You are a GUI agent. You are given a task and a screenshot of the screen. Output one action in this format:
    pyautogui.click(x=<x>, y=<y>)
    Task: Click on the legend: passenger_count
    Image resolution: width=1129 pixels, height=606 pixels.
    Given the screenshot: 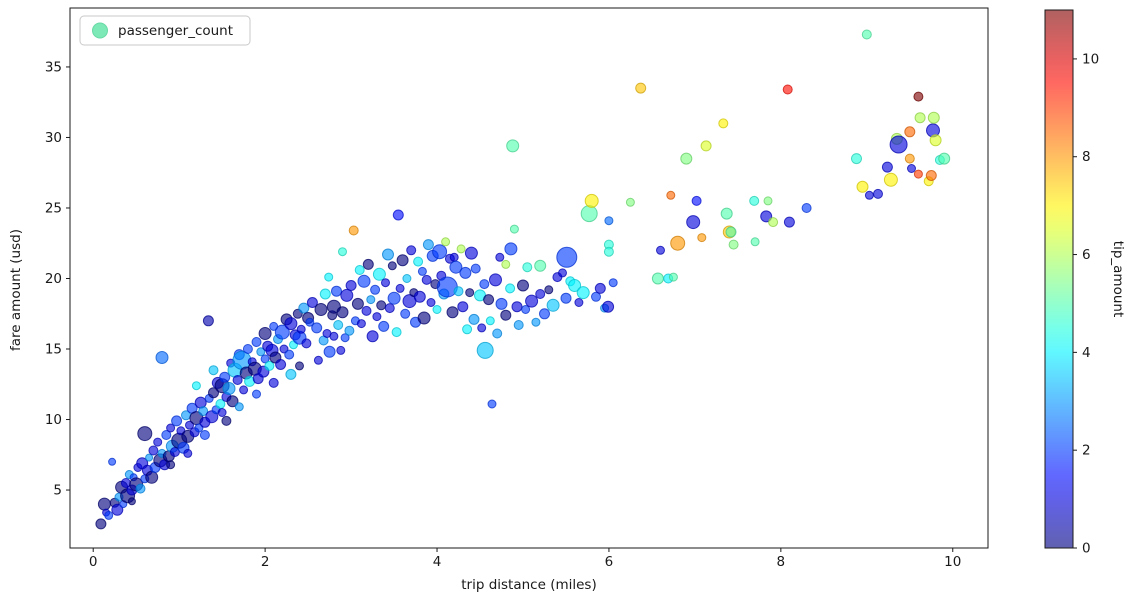 What is the action you would take?
    pyautogui.click(x=165, y=30)
    